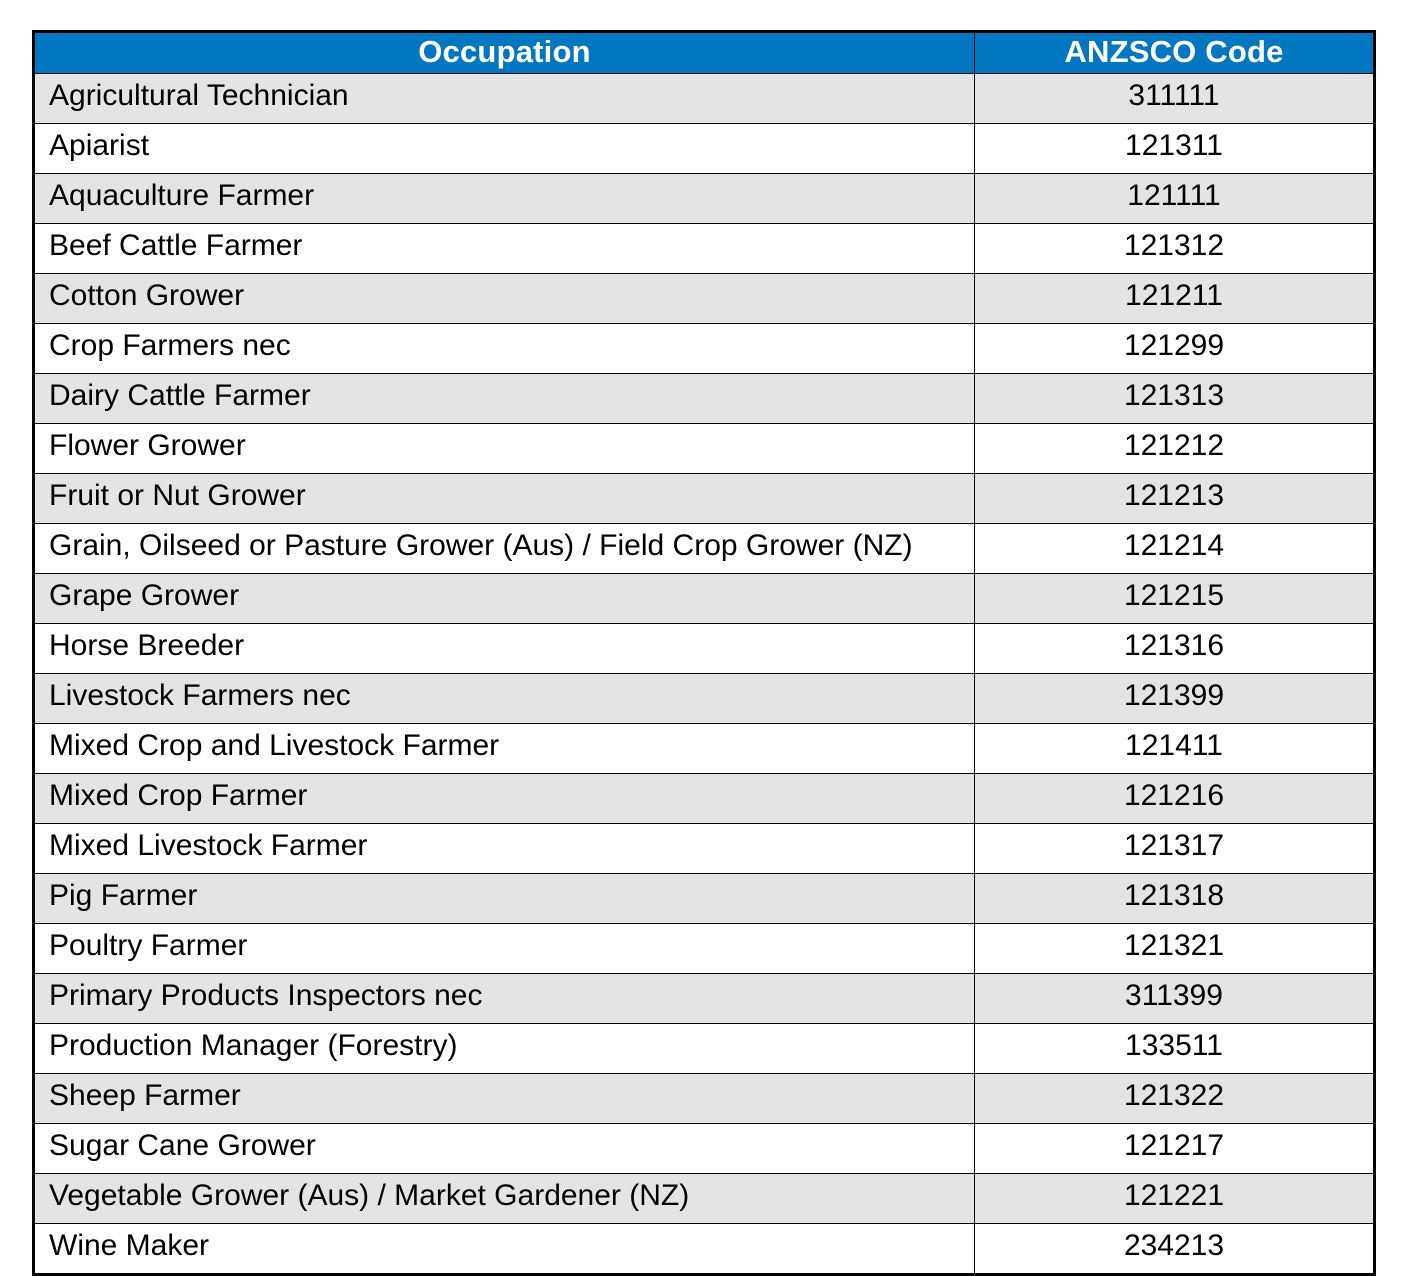 The image size is (1404, 1276). I want to click on occupation-cell: Agricultural Technician, so click(504, 98).